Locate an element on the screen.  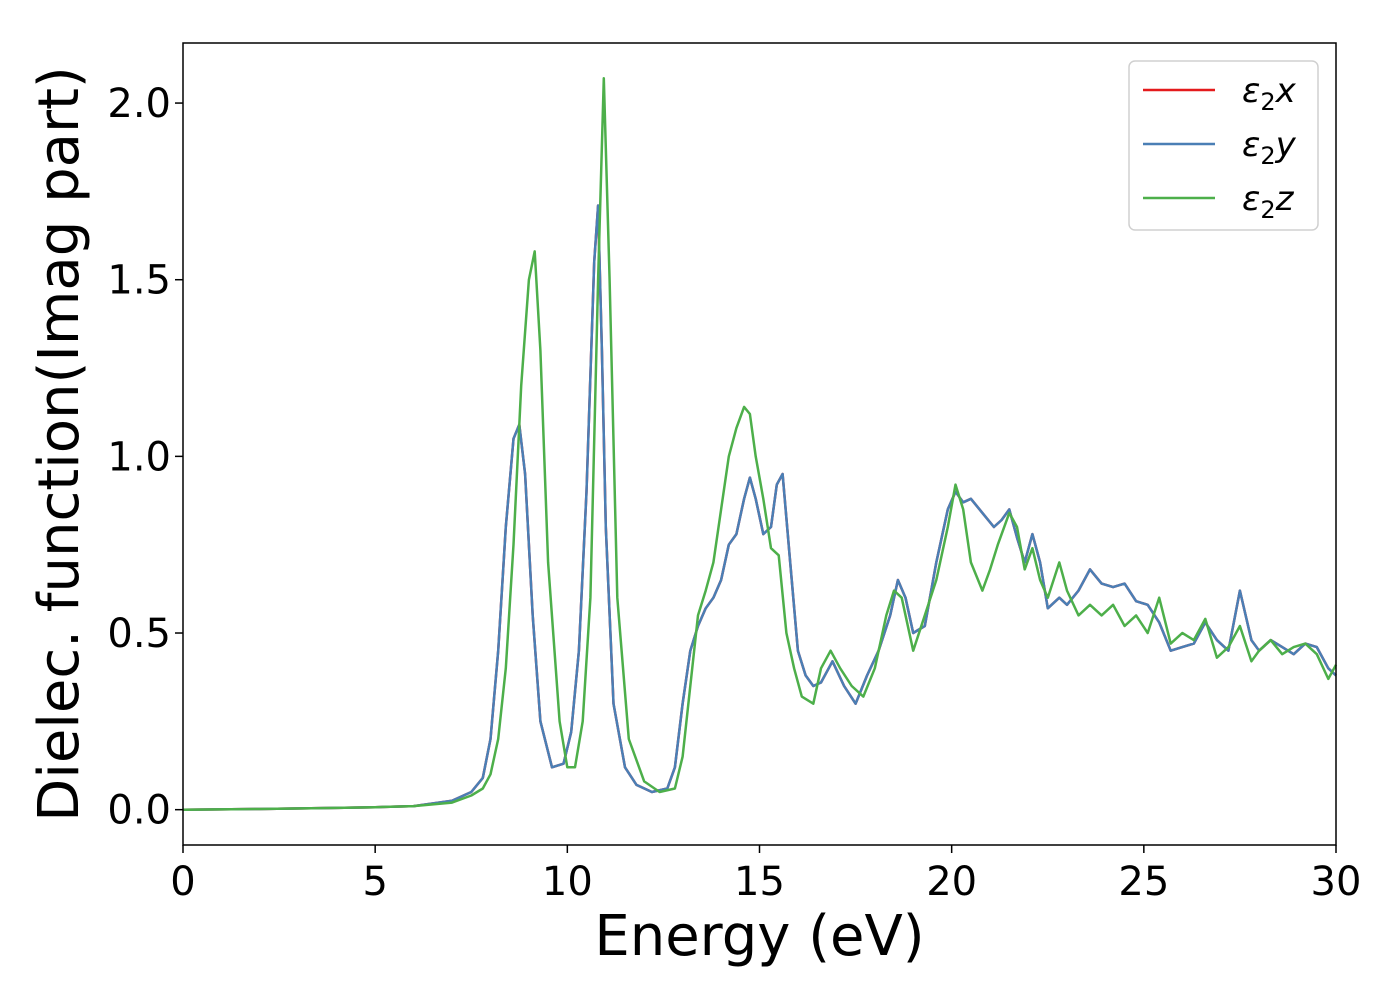
x-tick-label: 10 is located at coordinates (567, 882).